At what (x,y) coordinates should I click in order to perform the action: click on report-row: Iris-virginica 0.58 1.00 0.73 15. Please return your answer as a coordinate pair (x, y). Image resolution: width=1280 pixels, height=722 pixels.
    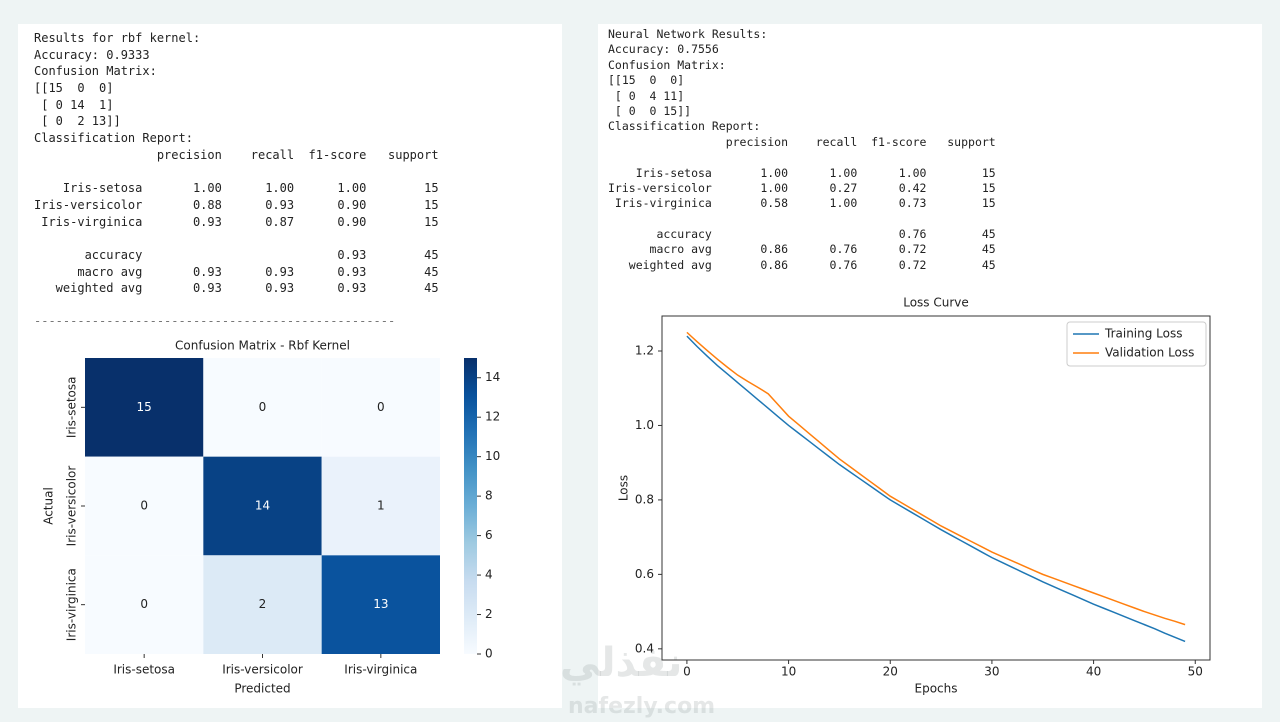
    Looking at the image, I should click on (802, 203).